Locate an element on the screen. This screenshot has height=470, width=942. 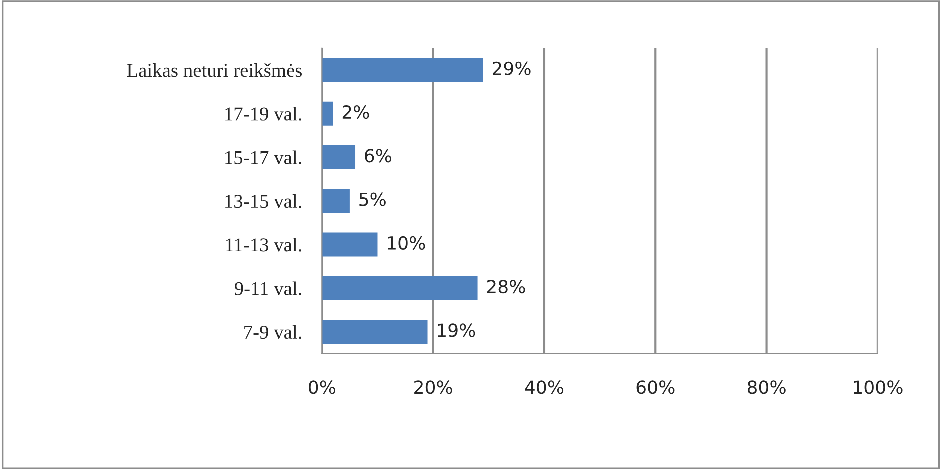
data-label: 6% is located at coordinates (378, 156).